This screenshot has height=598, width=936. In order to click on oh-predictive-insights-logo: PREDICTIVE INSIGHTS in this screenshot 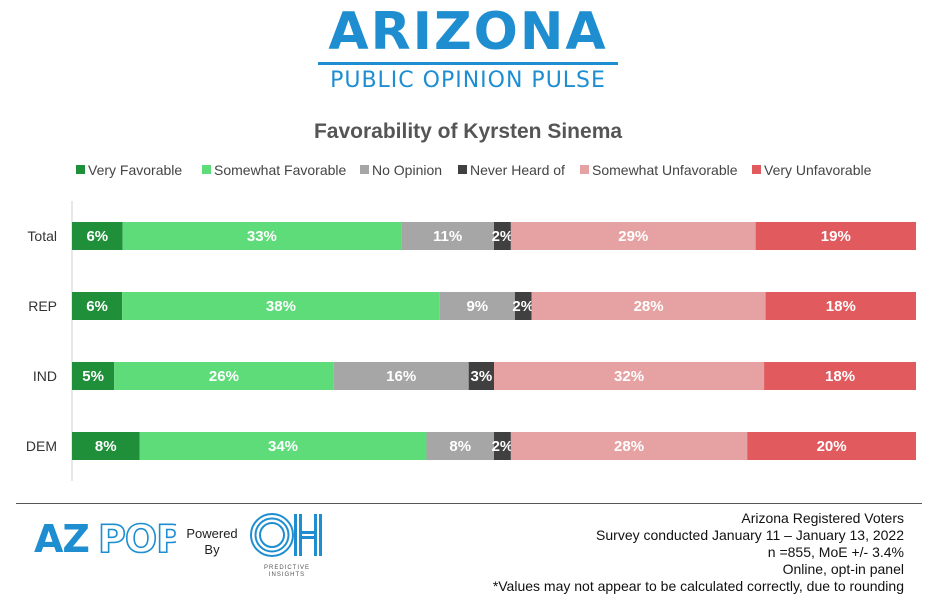, I will do `click(287, 544)`.